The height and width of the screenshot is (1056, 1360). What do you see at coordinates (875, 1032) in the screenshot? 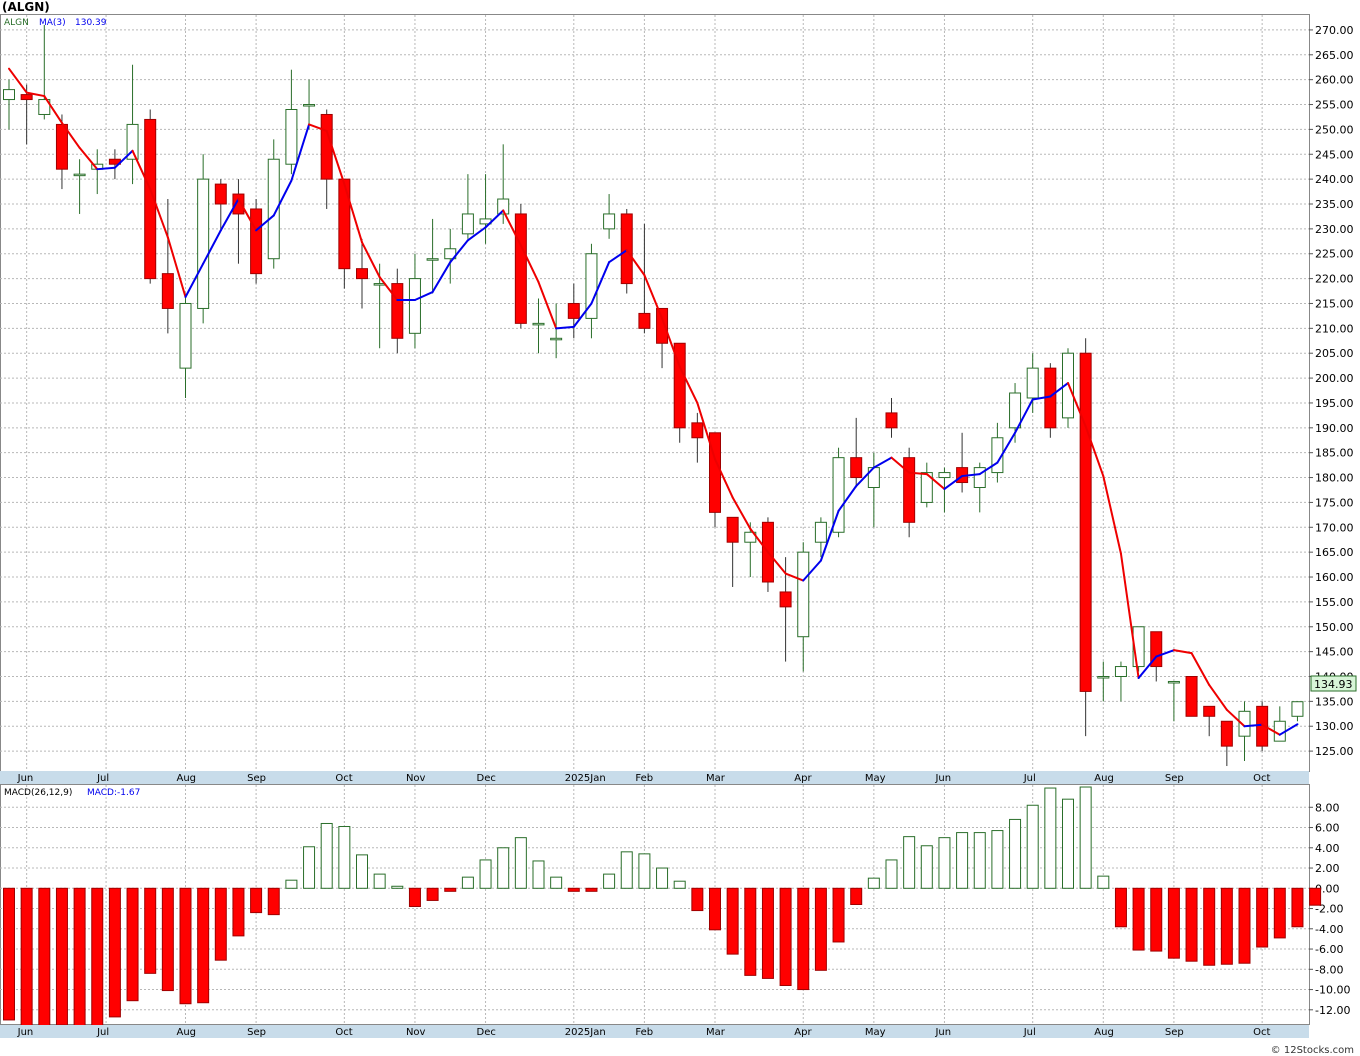
I see `x-tick-label: May` at bounding box center [875, 1032].